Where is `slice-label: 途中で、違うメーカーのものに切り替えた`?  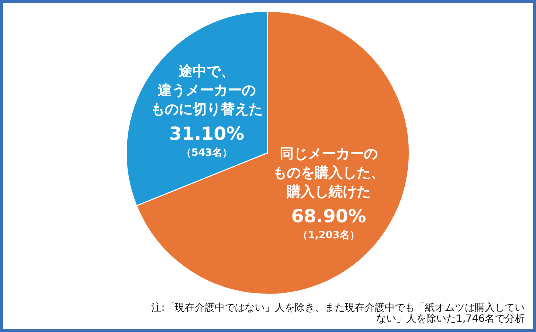
slice-label: 途中で、違うメーカーのものに切り替えた is located at coordinates (207, 91).